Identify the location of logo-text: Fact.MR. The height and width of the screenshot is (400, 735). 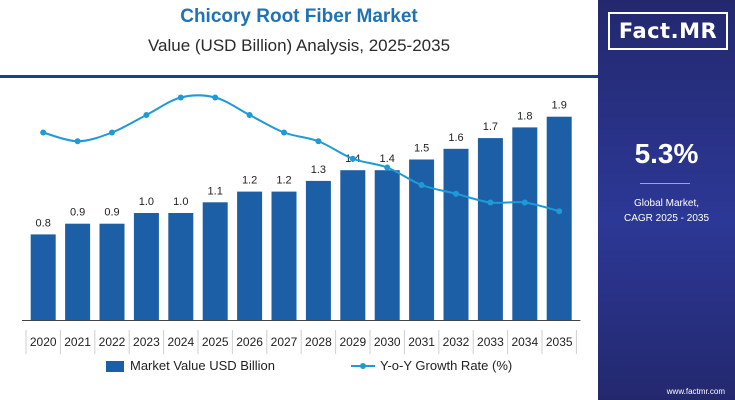
(668, 31).